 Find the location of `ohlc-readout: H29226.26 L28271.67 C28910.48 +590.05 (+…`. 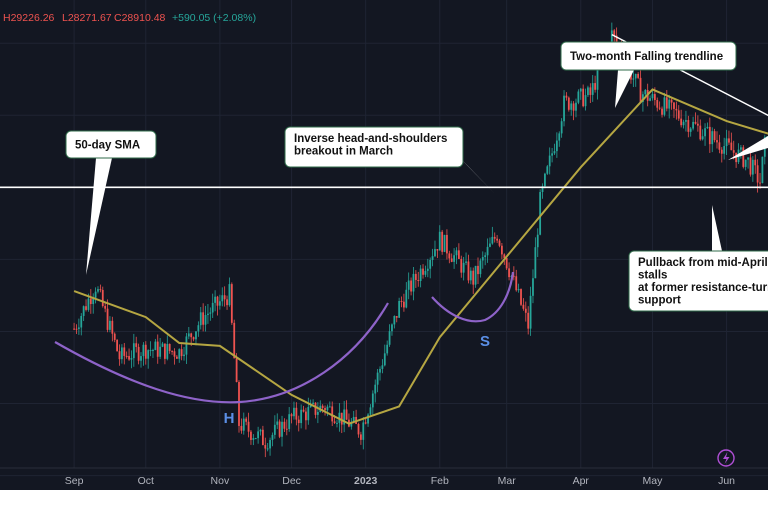

ohlc-readout: H29226.26 L28271.67 C28910.48 +590.05 (+… is located at coordinates (129, 18).